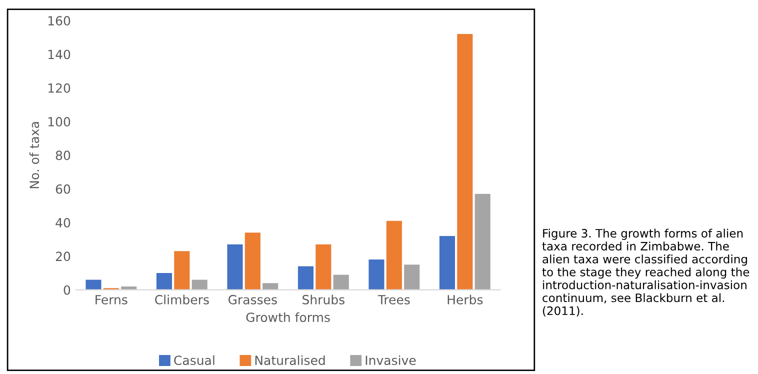 This screenshot has width=758, height=374. Describe the element at coordinates (465, 299) in the screenshot. I see `x-tick-label: Herbs` at that location.